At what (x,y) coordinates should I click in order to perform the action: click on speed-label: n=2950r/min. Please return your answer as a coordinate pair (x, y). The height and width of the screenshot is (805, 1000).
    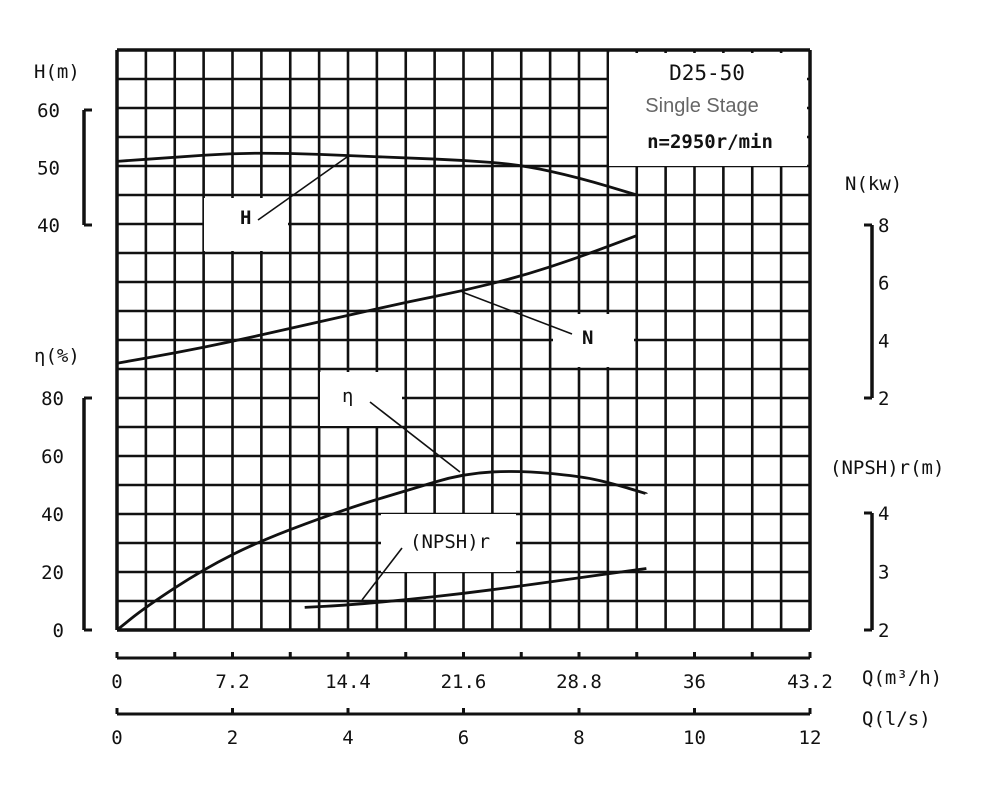
    Looking at the image, I should click on (710, 142).